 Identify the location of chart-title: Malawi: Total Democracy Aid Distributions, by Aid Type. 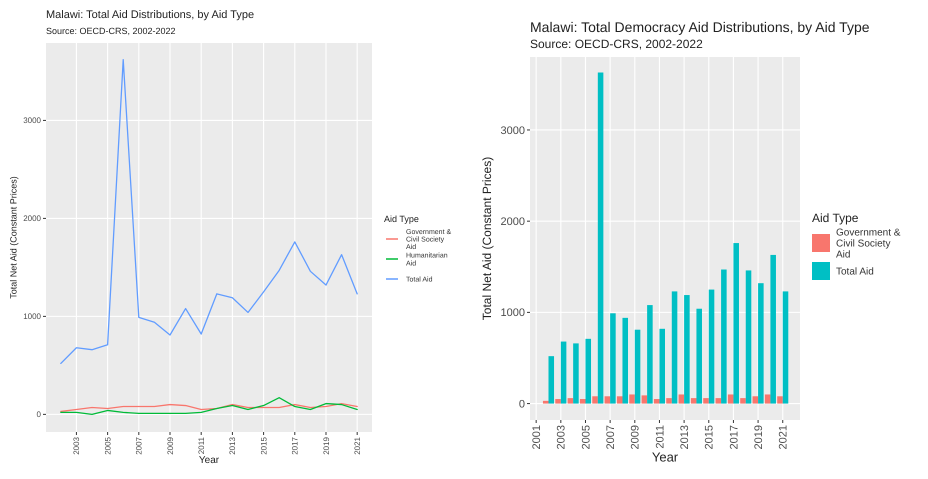
(700, 27).